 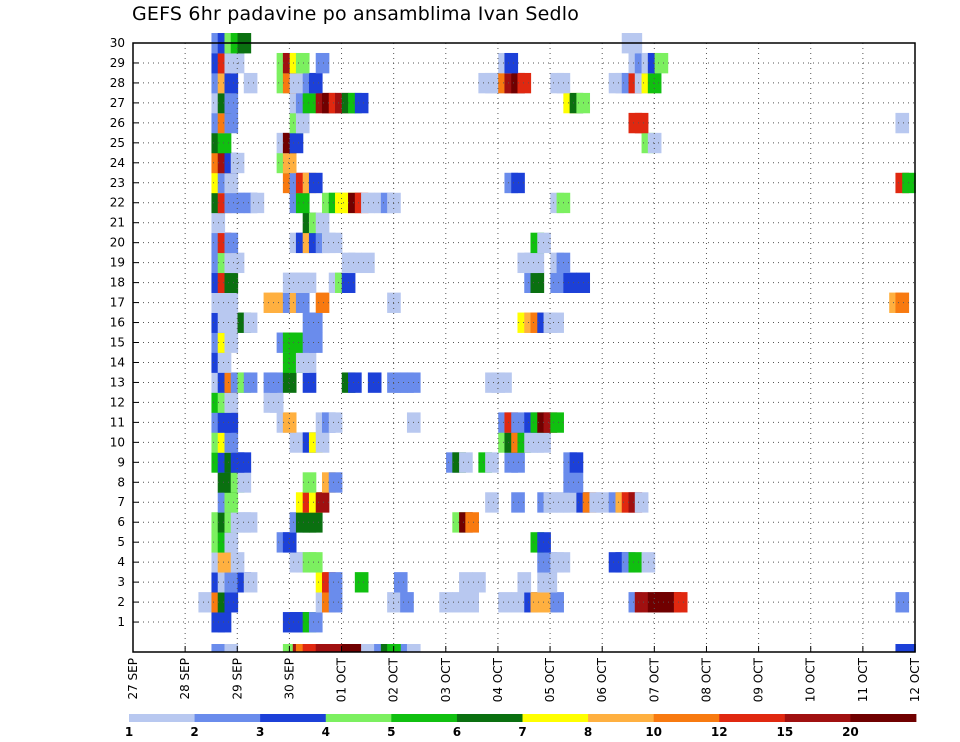 I want to click on y-tick-label: 4, so click(x=121, y=562).